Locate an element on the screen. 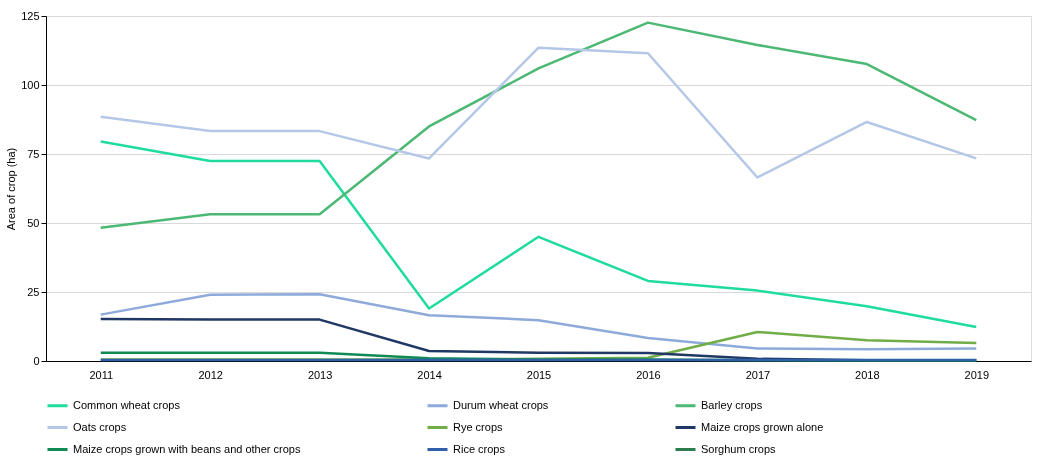 This screenshot has height=459, width=1057. legend-label: Rice crops is located at coordinates (479, 448).